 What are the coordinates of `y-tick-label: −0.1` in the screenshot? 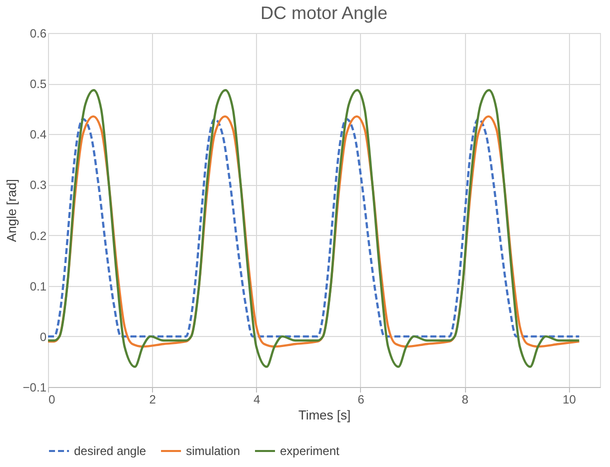 It's located at (34, 387).